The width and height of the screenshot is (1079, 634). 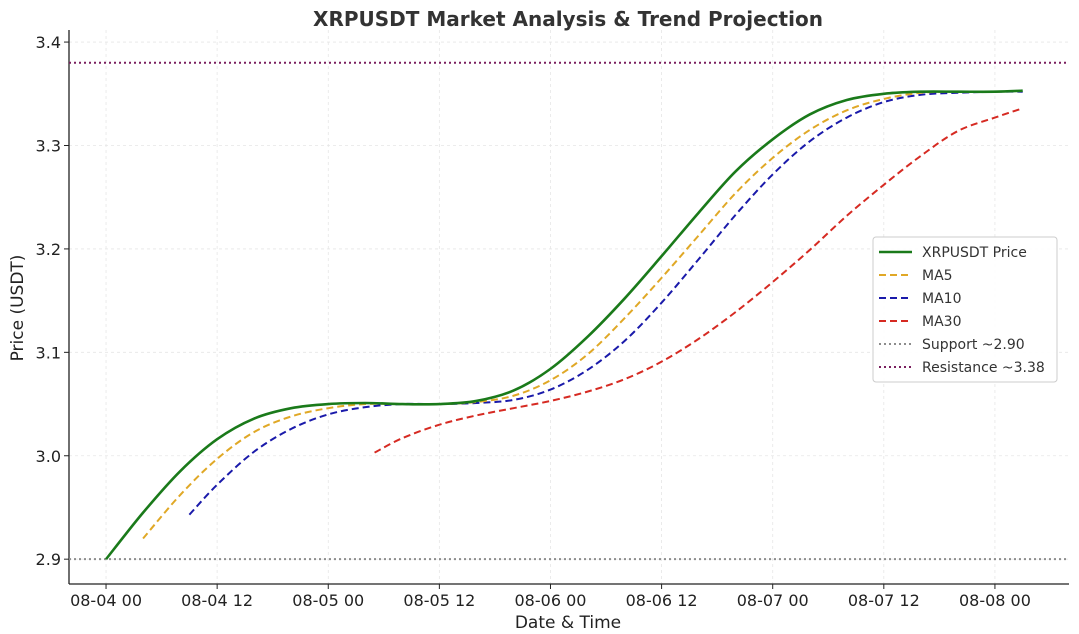 What do you see at coordinates (568, 623) in the screenshot?
I see `x-axis-label: Date & Time` at bounding box center [568, 623].